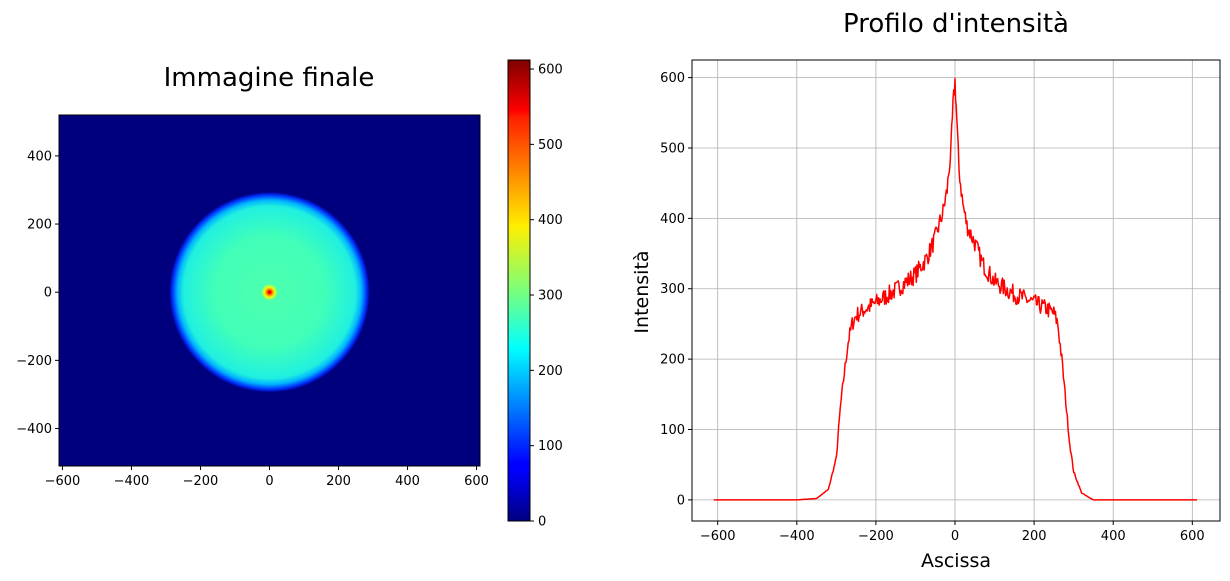 The height and width of the screenshot is (581, 1230). Describe the element at coordinates (955, 536) in the screenshot. I see `profile-xtick-label: 0` at that location.